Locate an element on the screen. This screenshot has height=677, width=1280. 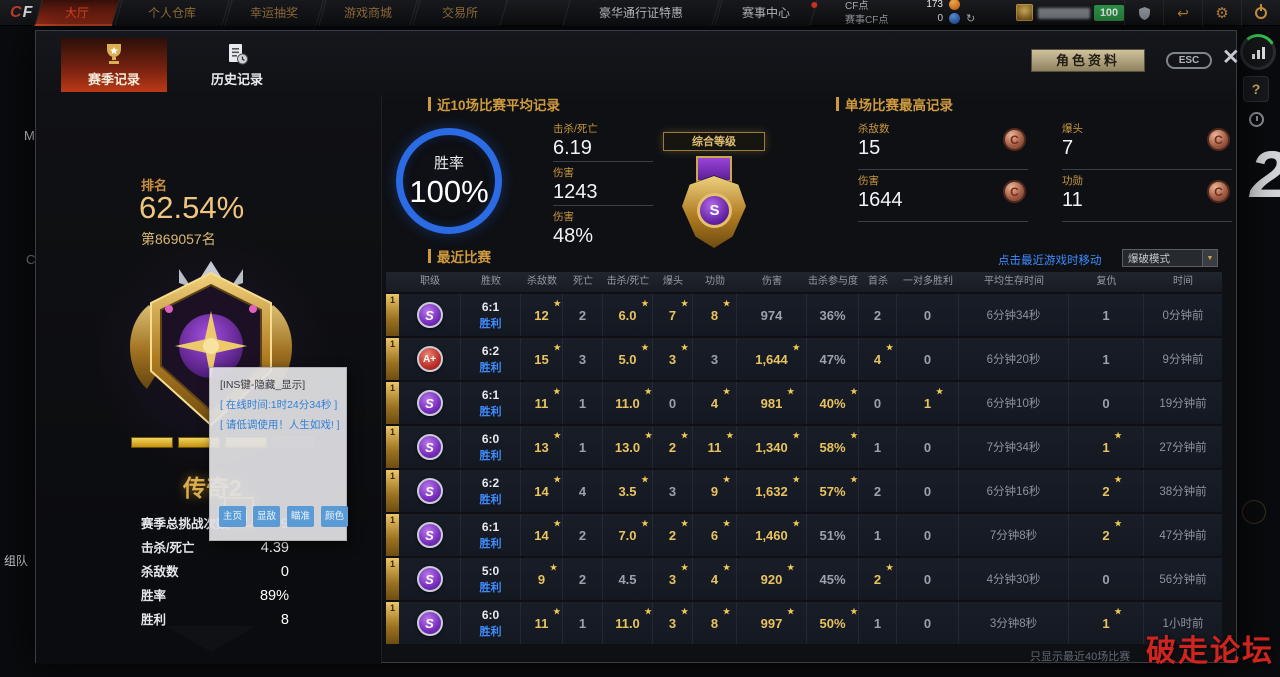
stat-value: 3 is located at coordinates (582, 359).